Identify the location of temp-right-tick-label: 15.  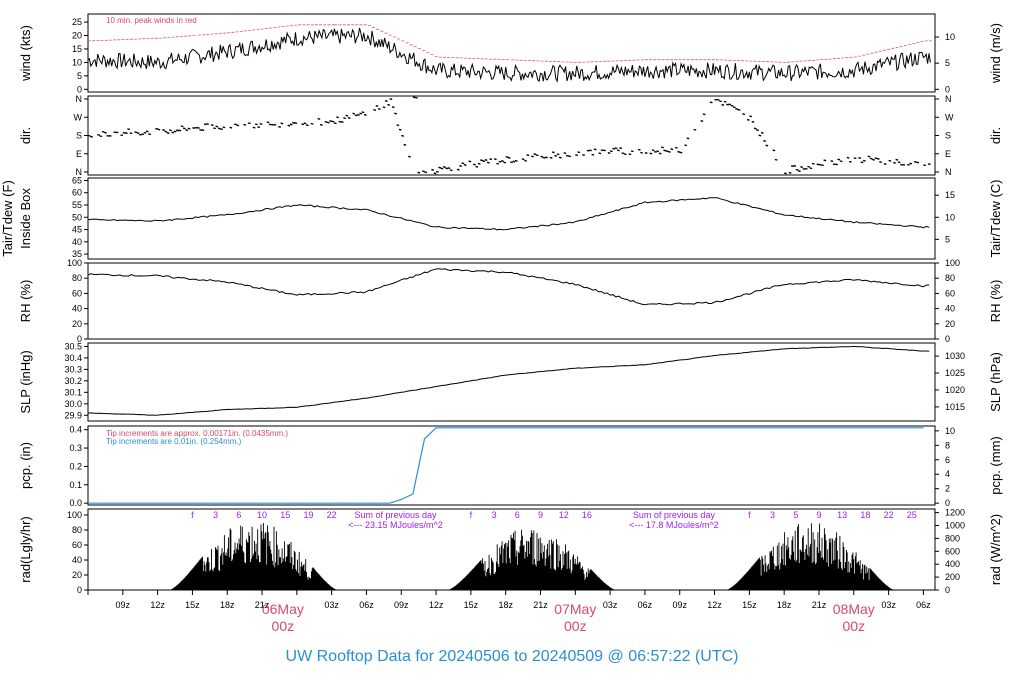
(950, 195).